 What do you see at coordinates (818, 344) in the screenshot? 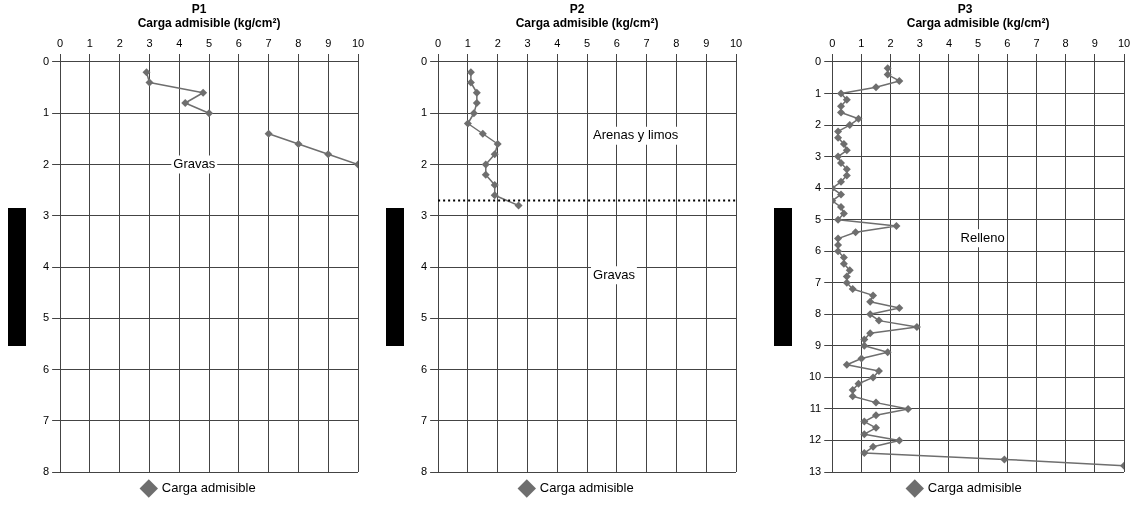
I see `y-tick-label: 9` at bounding box center [818, 344].